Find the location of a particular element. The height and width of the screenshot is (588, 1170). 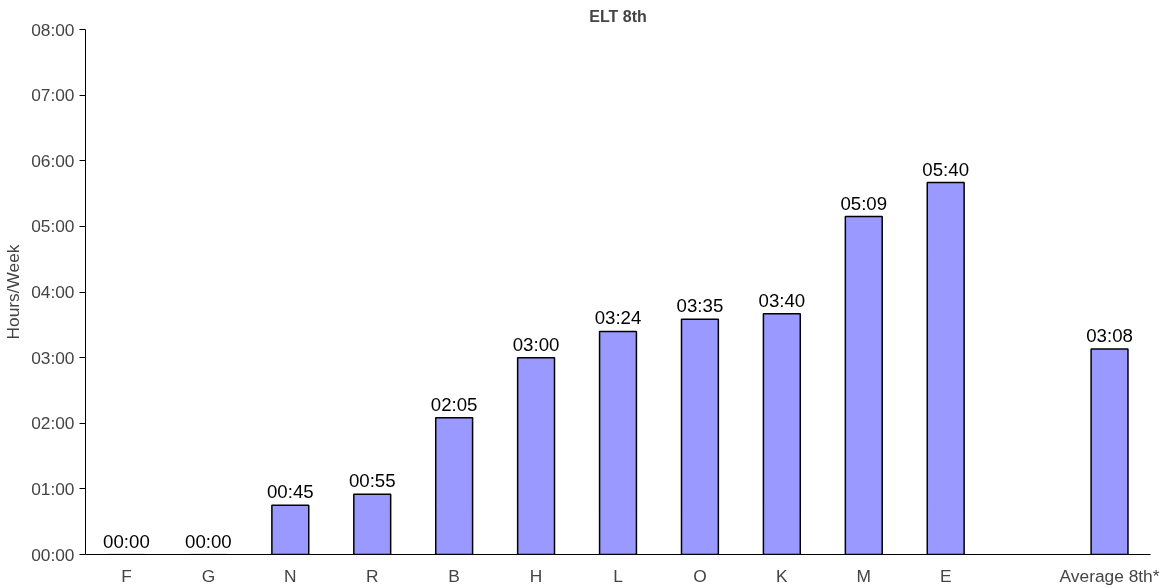

data-label: 03:40 is located at coordinates (782, 300).